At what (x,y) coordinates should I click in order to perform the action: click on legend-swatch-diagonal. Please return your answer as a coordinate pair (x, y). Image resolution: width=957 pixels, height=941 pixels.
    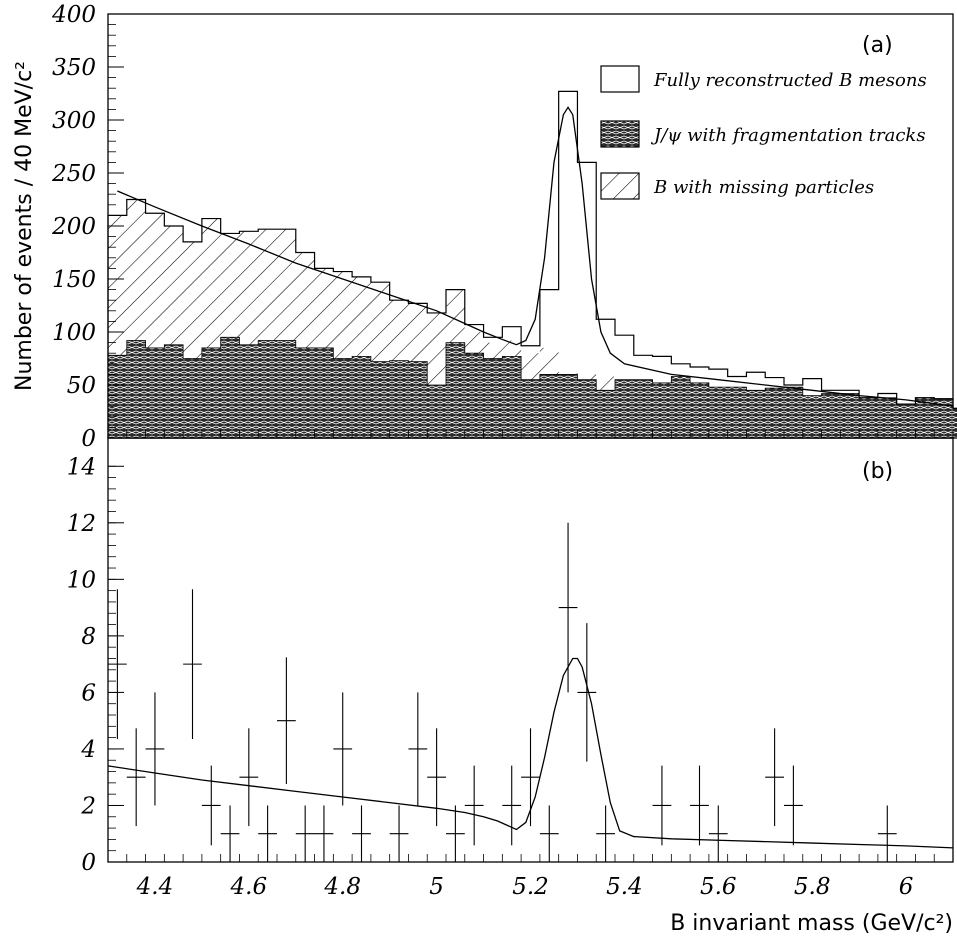
    Looking at the image, I should click on (620, 186).